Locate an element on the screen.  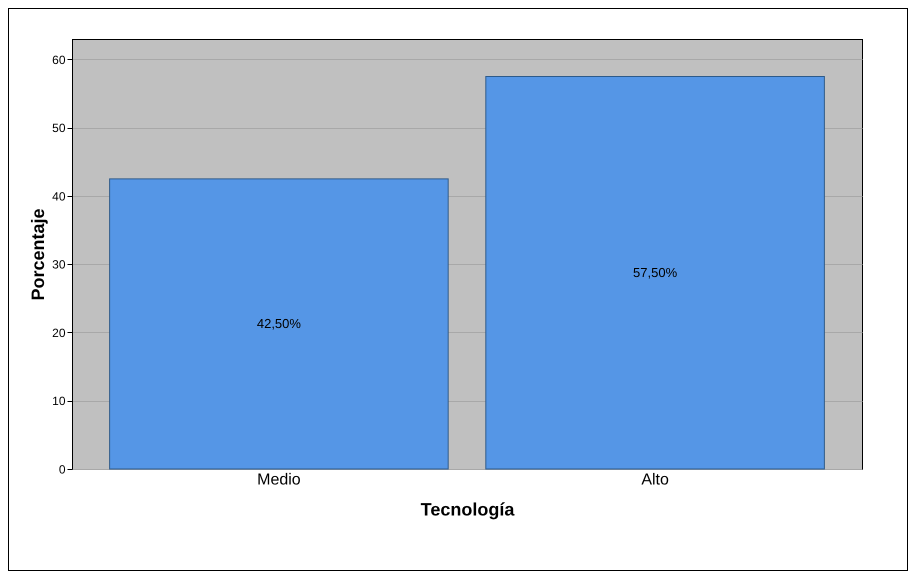
x-tick-label: Alto is located at coordinates (655, 480).